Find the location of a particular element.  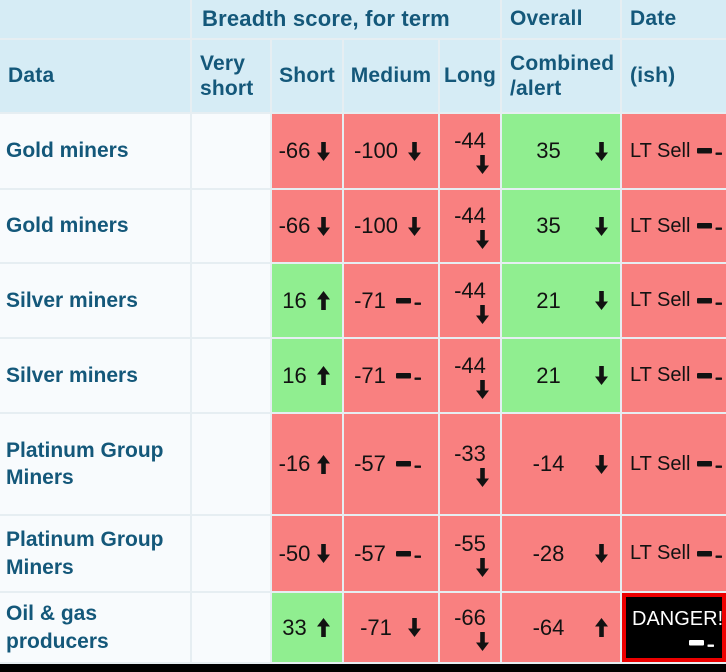

header-group-breadth-score: Breadth score, for term is located at coordinates (347, 20).